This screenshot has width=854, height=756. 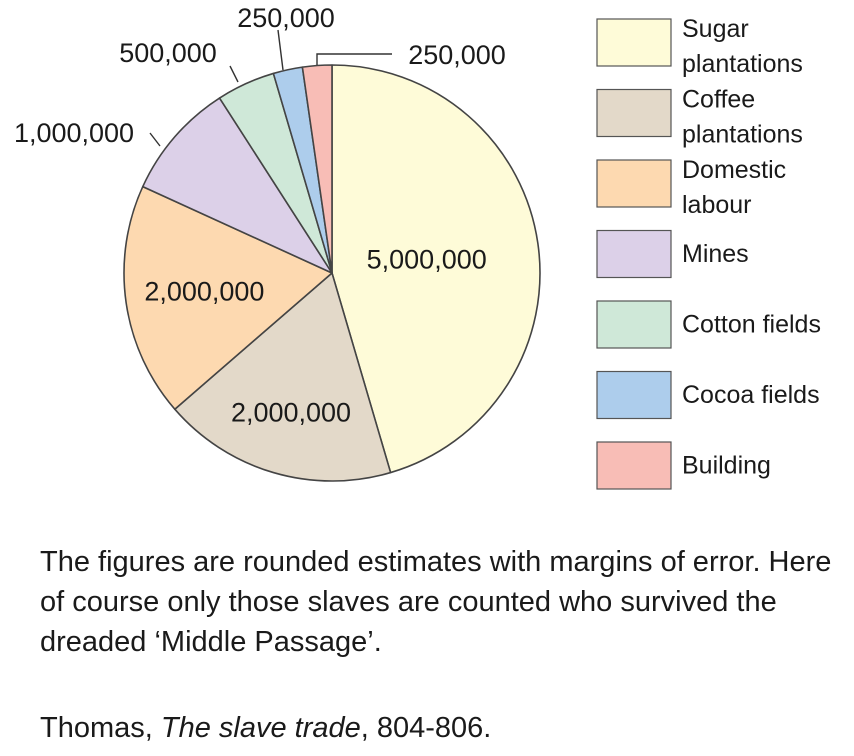 I want to click on slice-value-label-sugar-plantations: 5,000,000, so click(x=427, y=259).